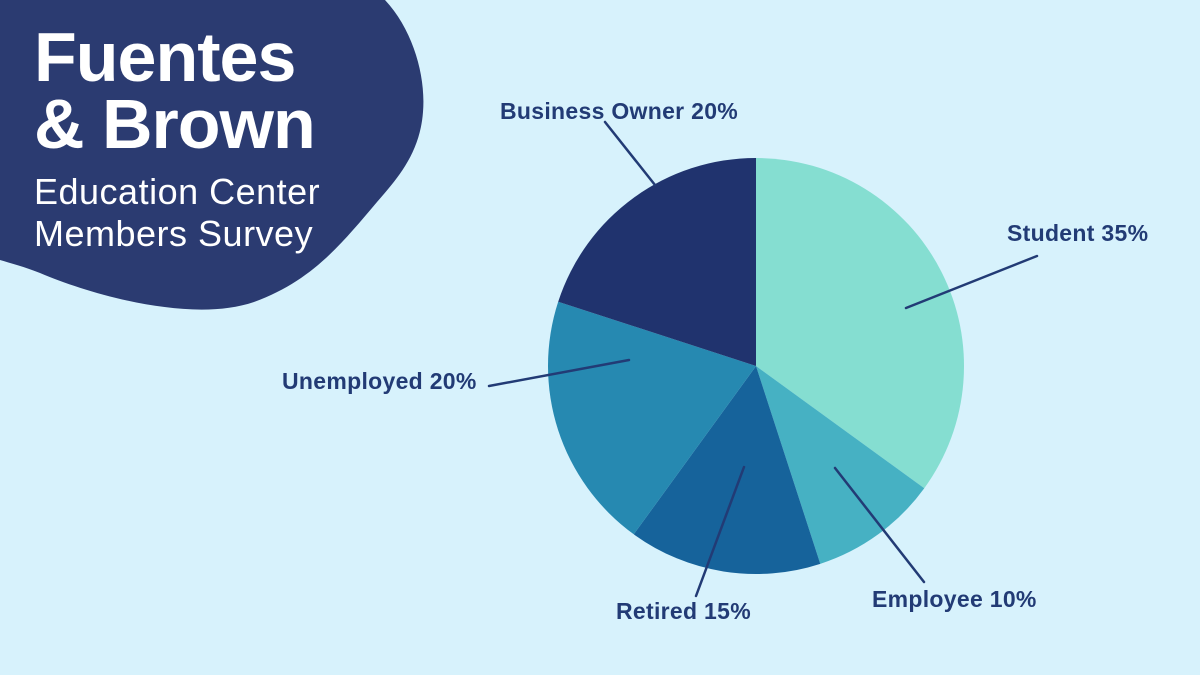  I want to click on pie-slice-retired, so click(727, 470).